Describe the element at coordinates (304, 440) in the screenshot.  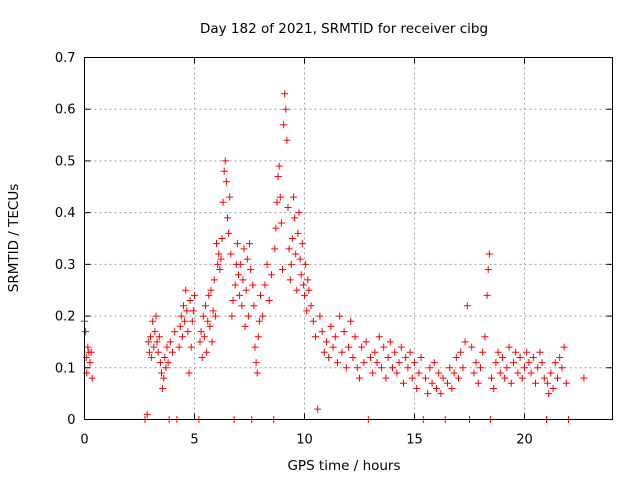
I see `x-tick-label: 10` at that location.